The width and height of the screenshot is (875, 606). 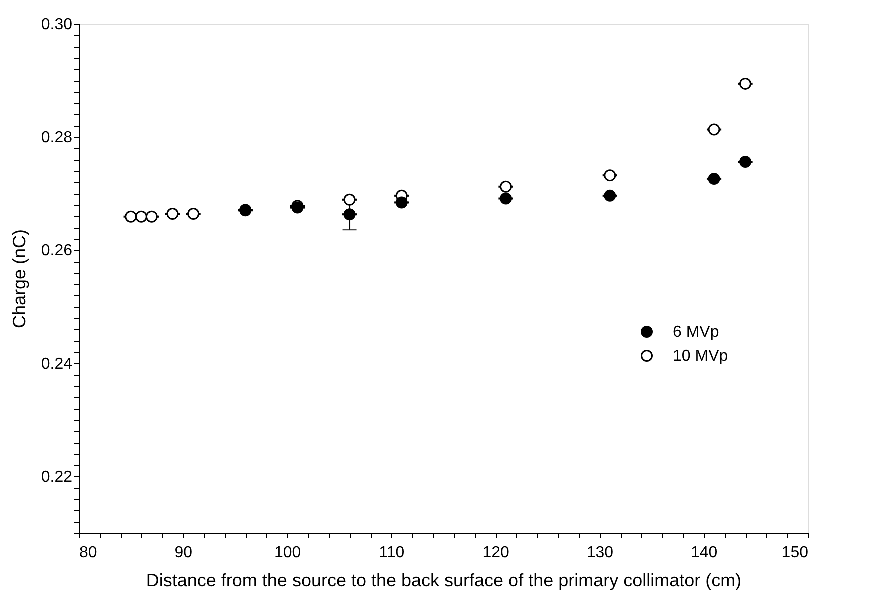 What do you see at coordinates (288, 553) in the screenshot?
I see `x-tick-label: 100` at bounding box center [288, 553].